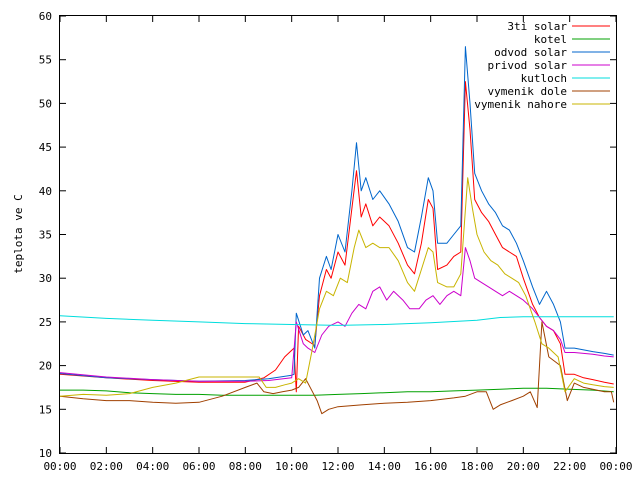 The height and width of the screenshot is (480, 640). I want to click on y-tick-label: 40, so click(45, 191).